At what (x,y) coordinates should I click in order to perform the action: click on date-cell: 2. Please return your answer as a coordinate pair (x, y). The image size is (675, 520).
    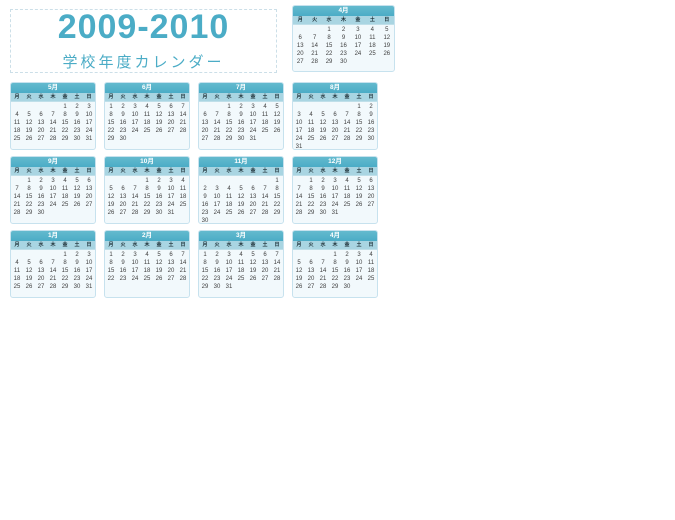
    Looking at the image, I should click on (123, 255).